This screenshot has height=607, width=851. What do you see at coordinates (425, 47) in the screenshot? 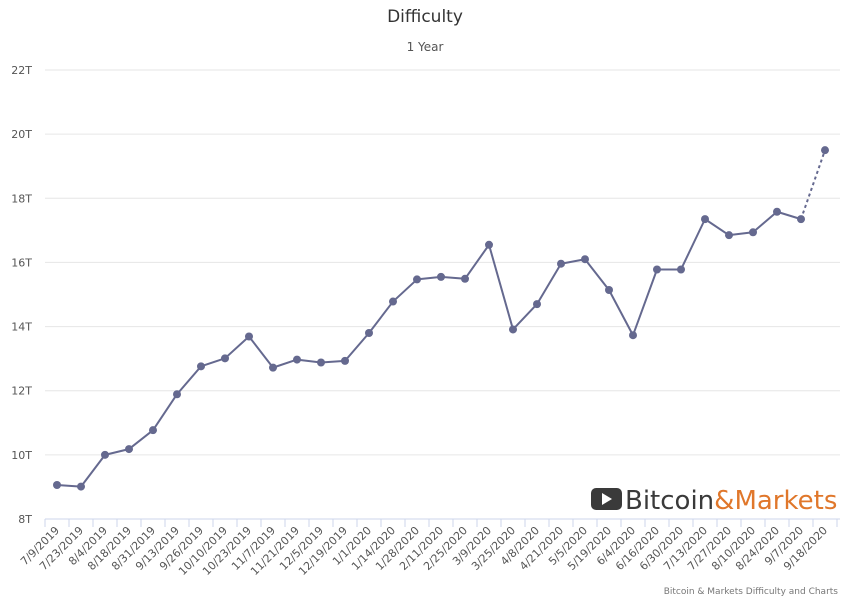
I see `chart-subtitle: 1 Year` at bounding box center [425, 47].